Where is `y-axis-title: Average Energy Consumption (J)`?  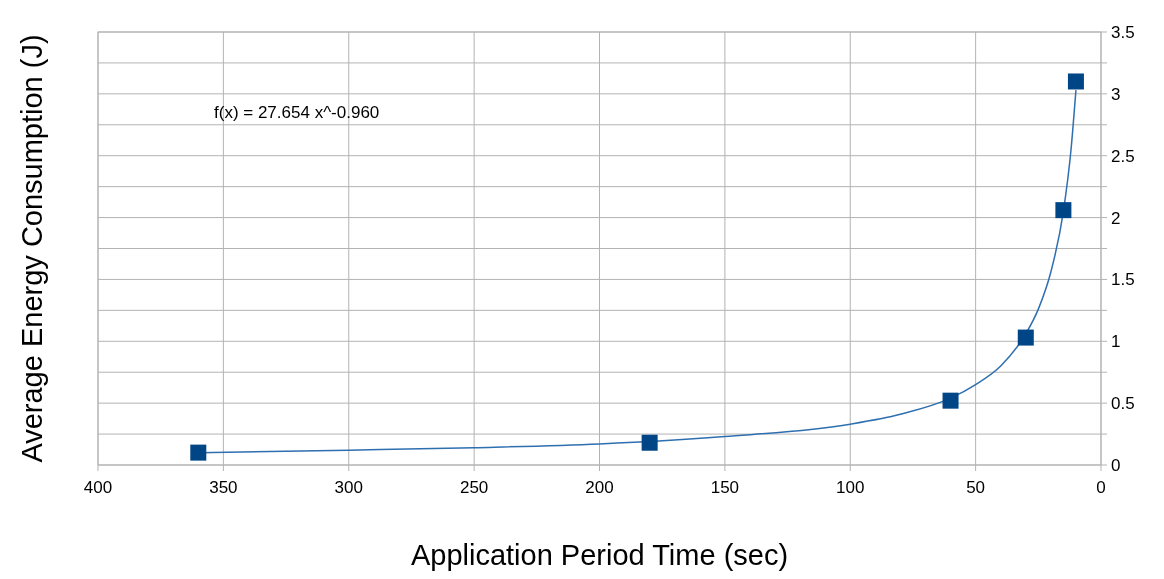 y-axis-title: Average Energy Consumption (J) is located at coordinates (32, 248).